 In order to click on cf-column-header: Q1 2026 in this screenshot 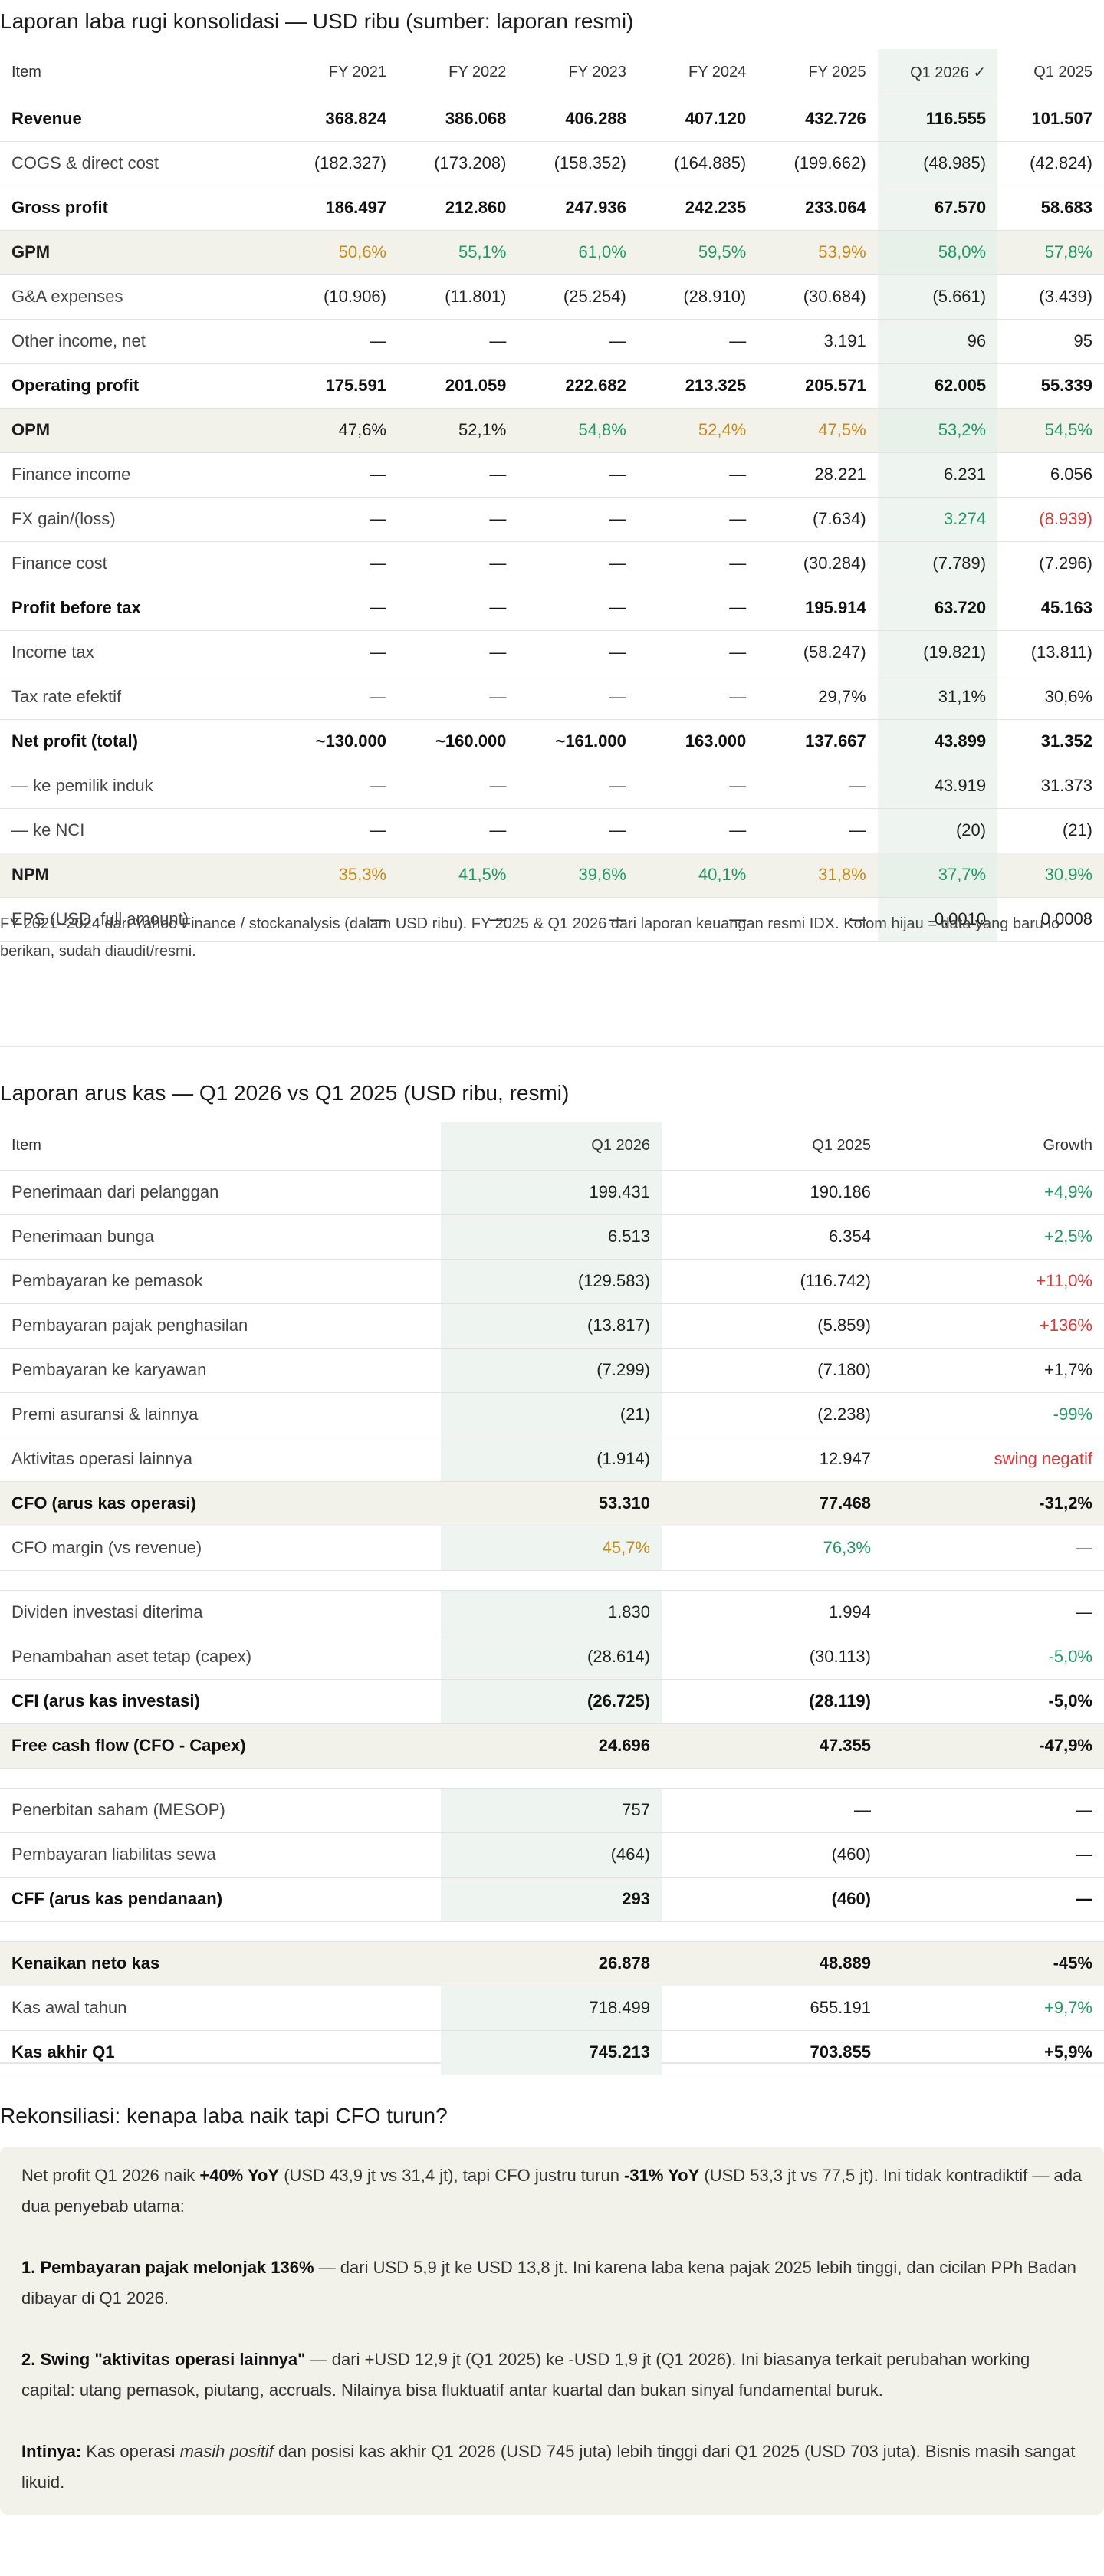, I will do `click(551, 1146)`.